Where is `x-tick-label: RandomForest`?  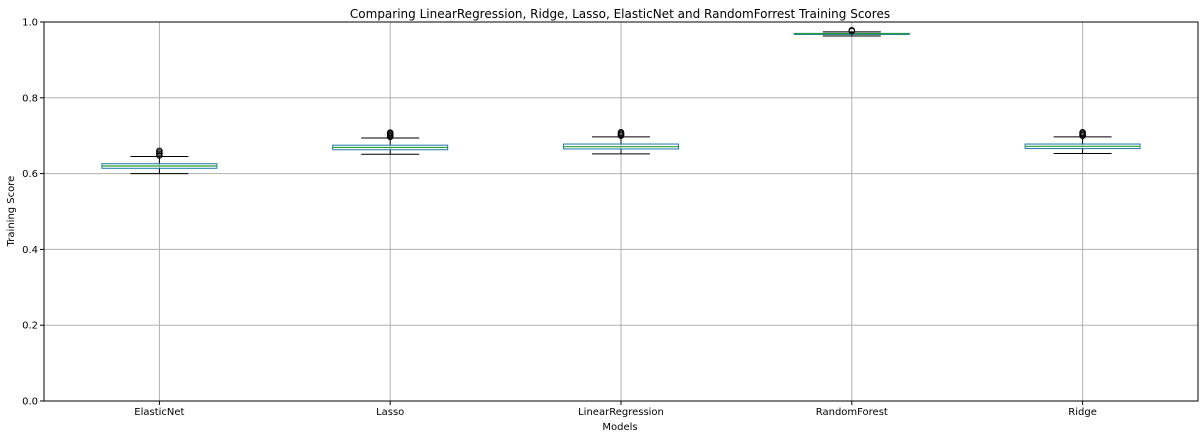 x-tick-label: RandomForest is located at coordinates (852, 412).